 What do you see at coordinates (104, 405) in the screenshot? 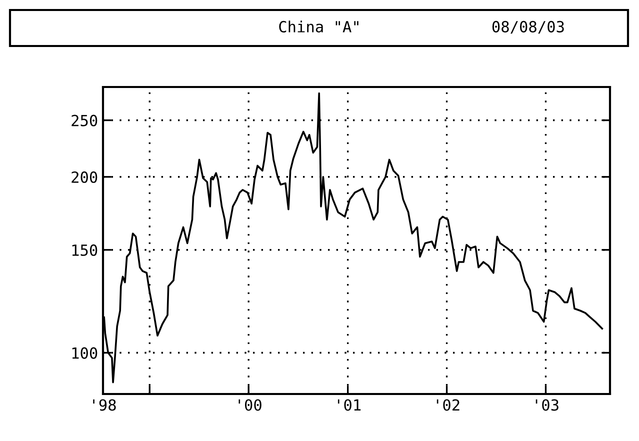
I see `x-tick-label: '98` at bounding box center [104, 405].